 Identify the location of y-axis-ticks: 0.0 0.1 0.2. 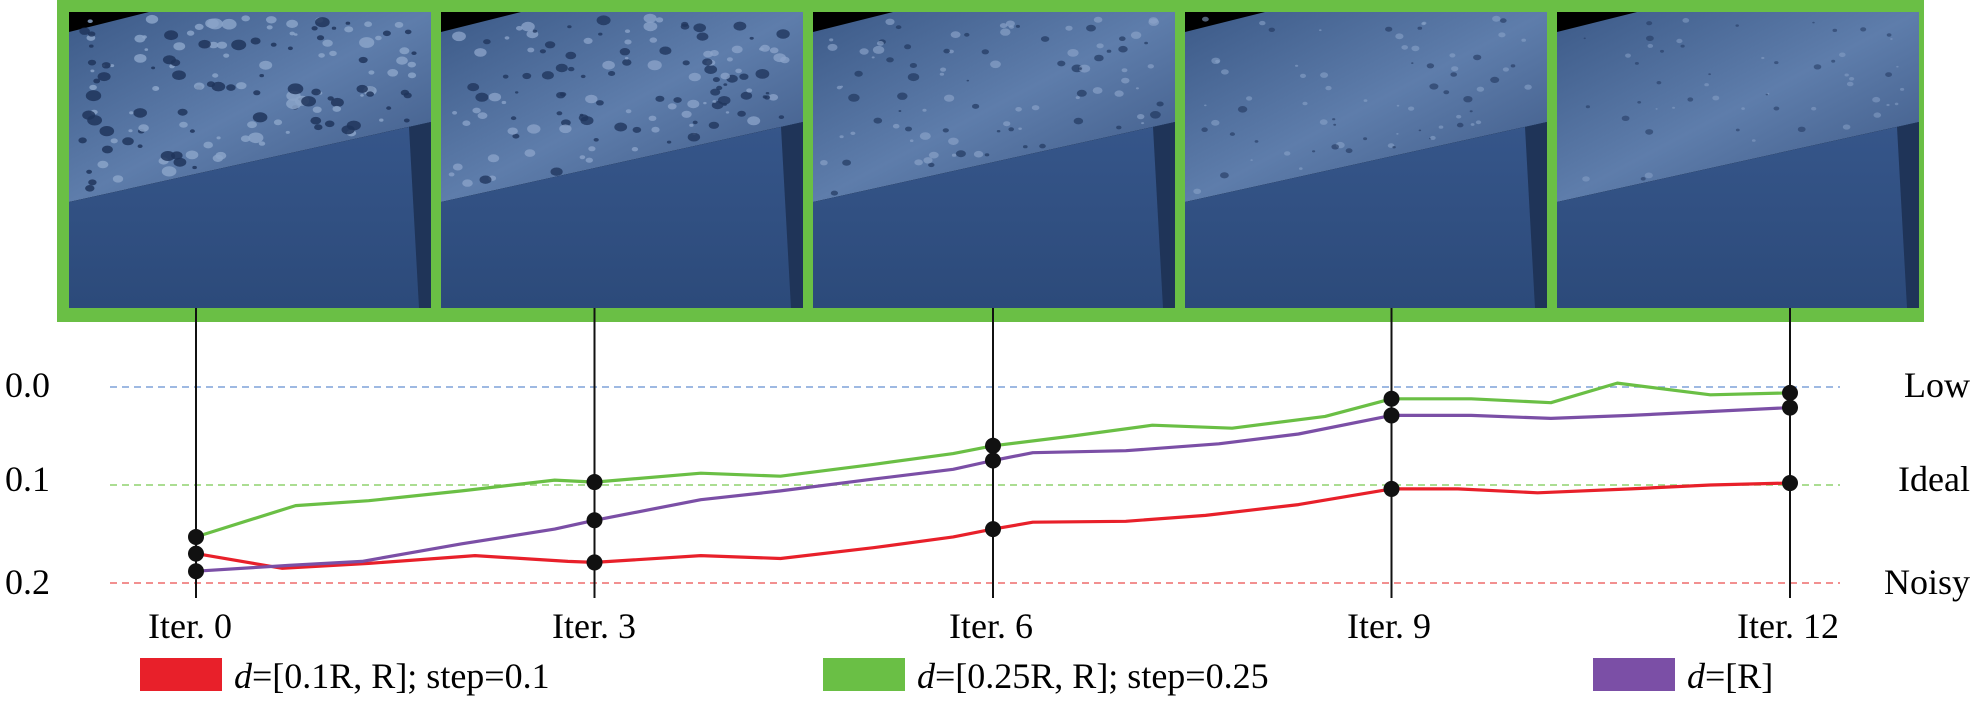
(27, 483).